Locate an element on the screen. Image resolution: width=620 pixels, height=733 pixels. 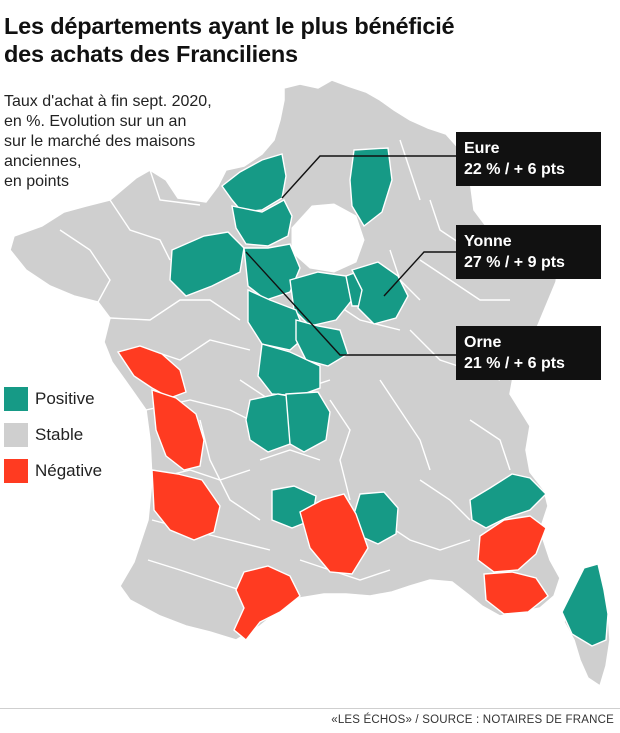
dept-charente-maritime is located at coordinates (178, 429).